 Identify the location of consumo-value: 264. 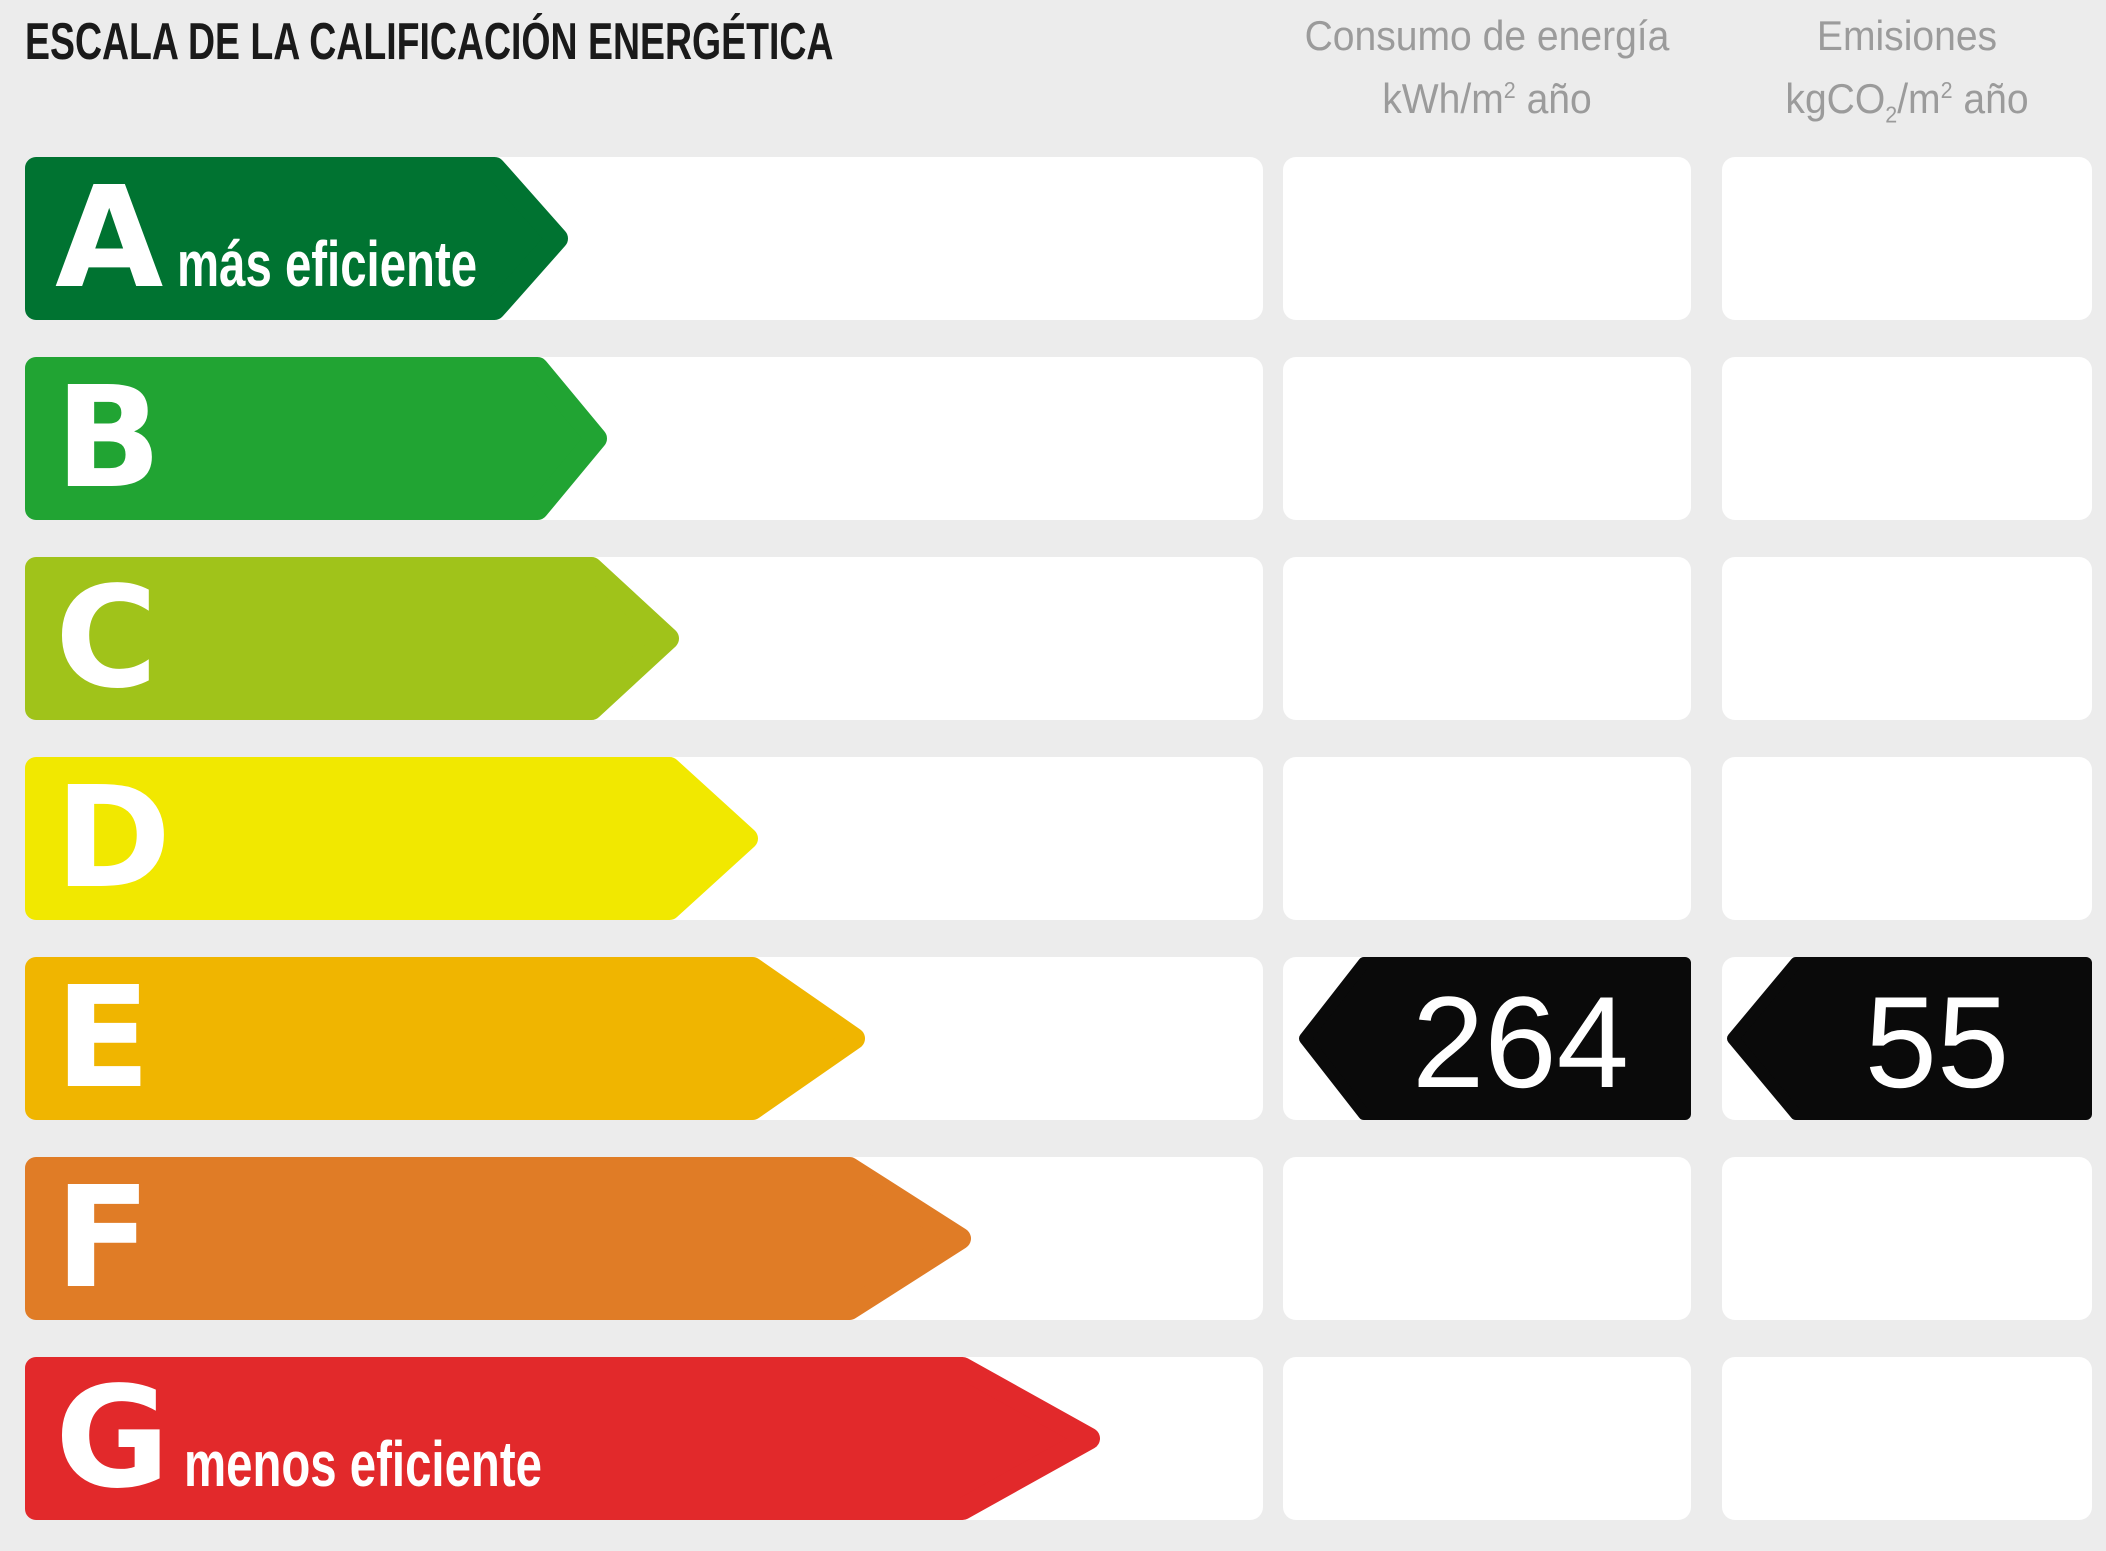
(1520, 1042).